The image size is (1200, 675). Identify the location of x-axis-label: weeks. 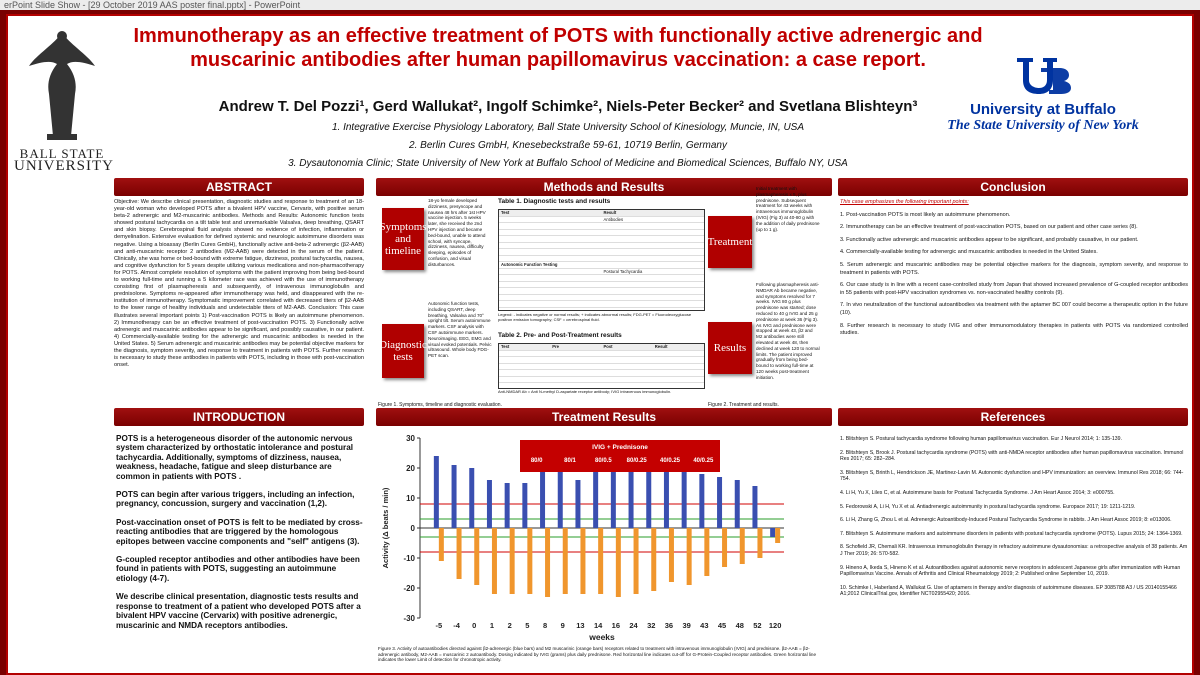
(601, 637).